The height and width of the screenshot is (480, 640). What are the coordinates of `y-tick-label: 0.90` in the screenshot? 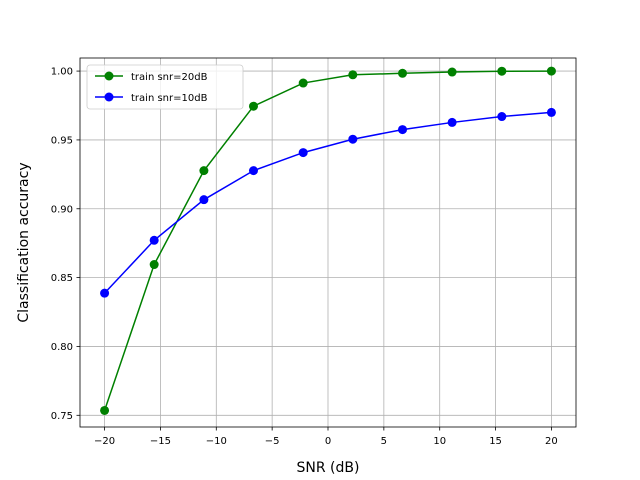 It's located at (62, 209).